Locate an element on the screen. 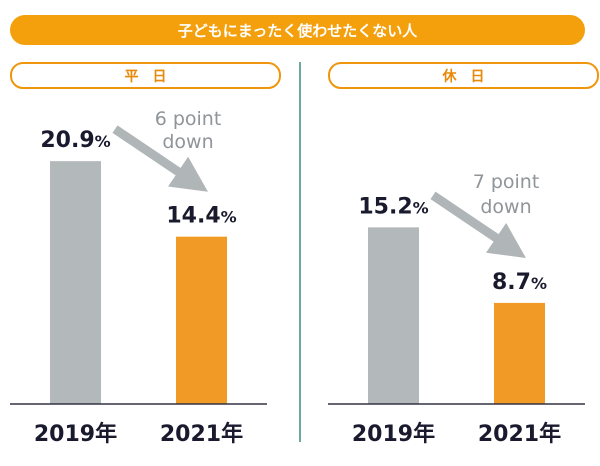 This screenshot has width=600, height=466. value-label: 14.4% is located at coordinates (201, 216).